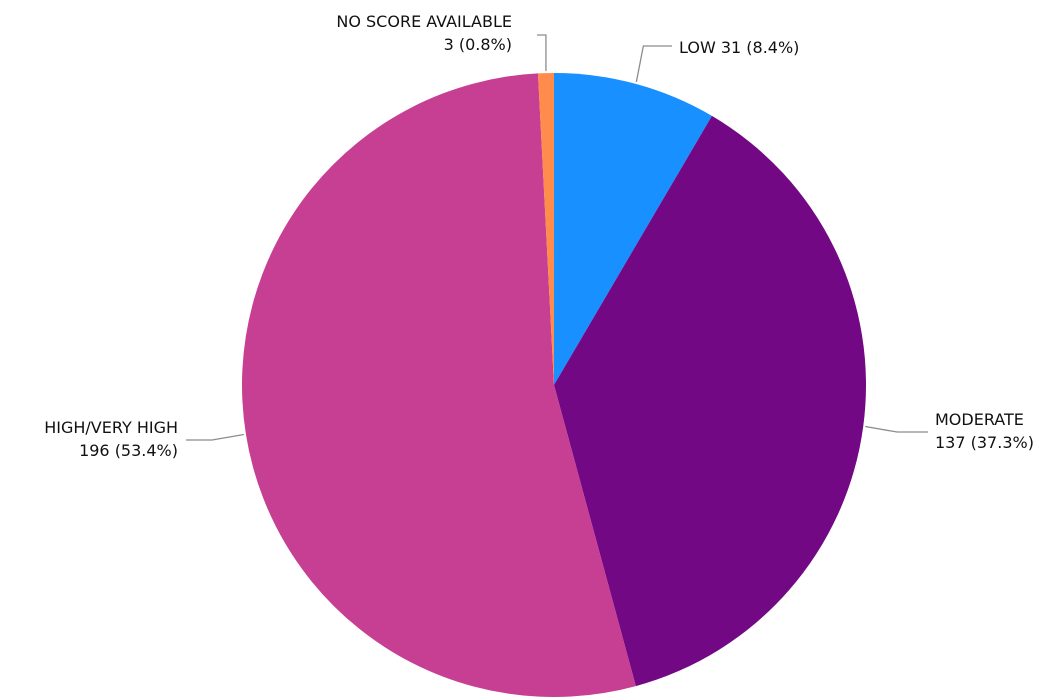 This screenshot has height=697, width=1048. I want to click on leader-line-moderate, so click(896, 429).